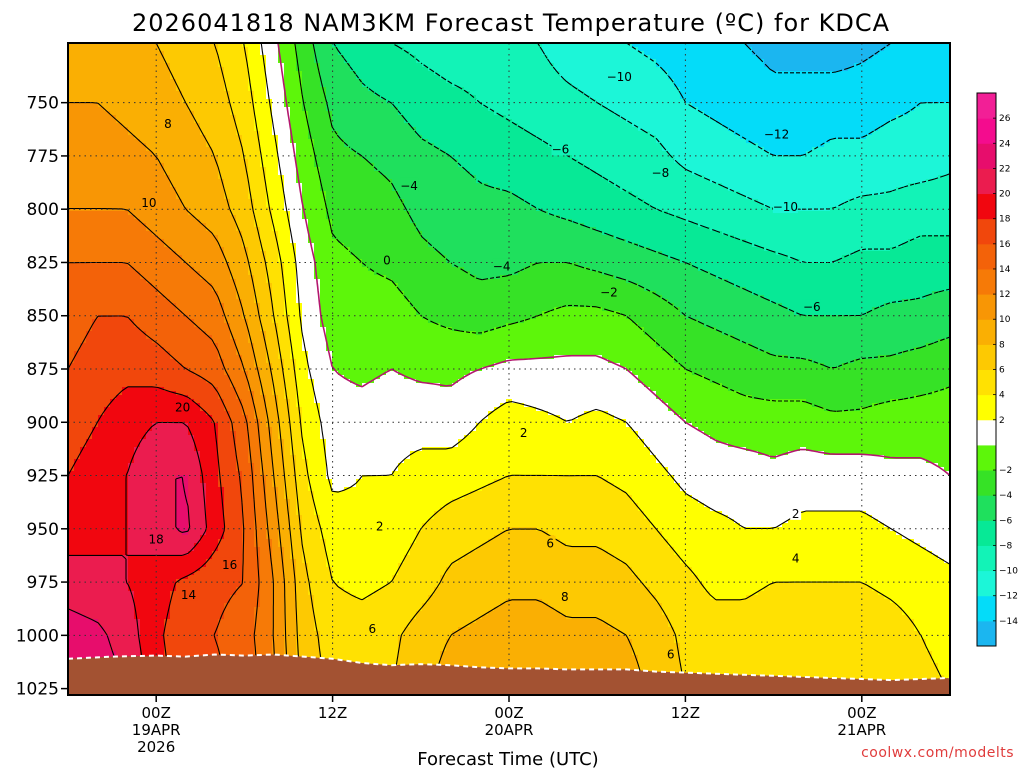 Image resolution: width=1024 pixels, height=768 pixels. What do you see at coordinates (1005, 245) in the screenshot?
I see `colorbar-label: 16` at bounding box center [1005, 245].